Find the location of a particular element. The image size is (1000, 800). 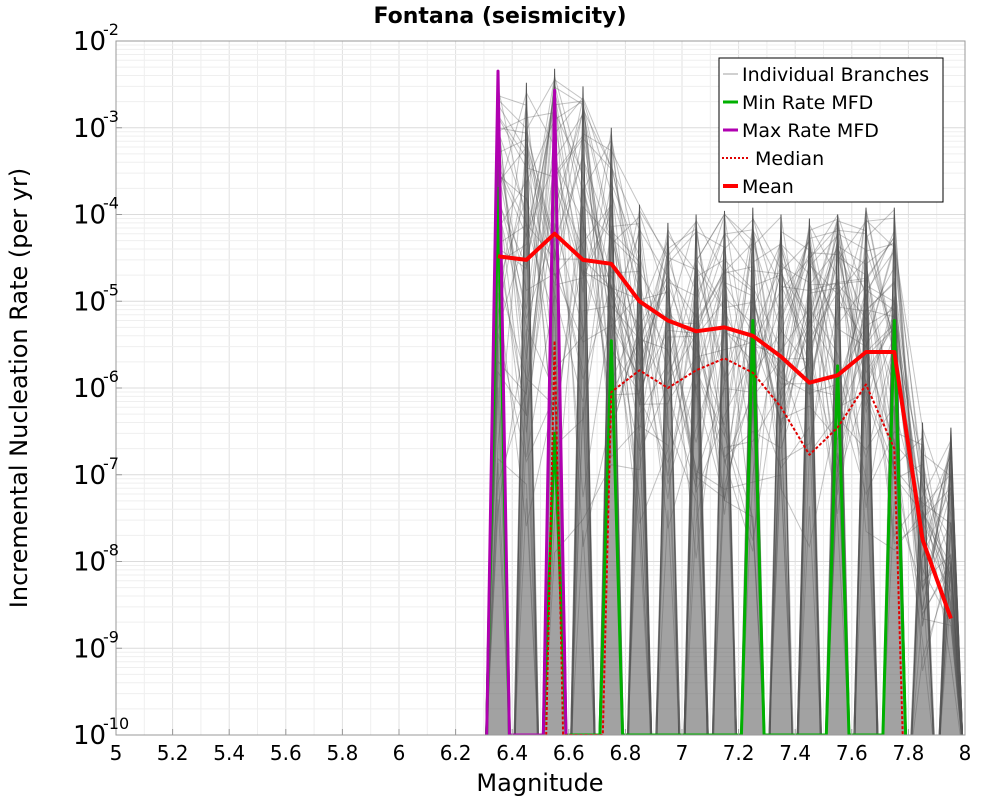

x-tick-label: 5 is located at coordinates (116, 753).